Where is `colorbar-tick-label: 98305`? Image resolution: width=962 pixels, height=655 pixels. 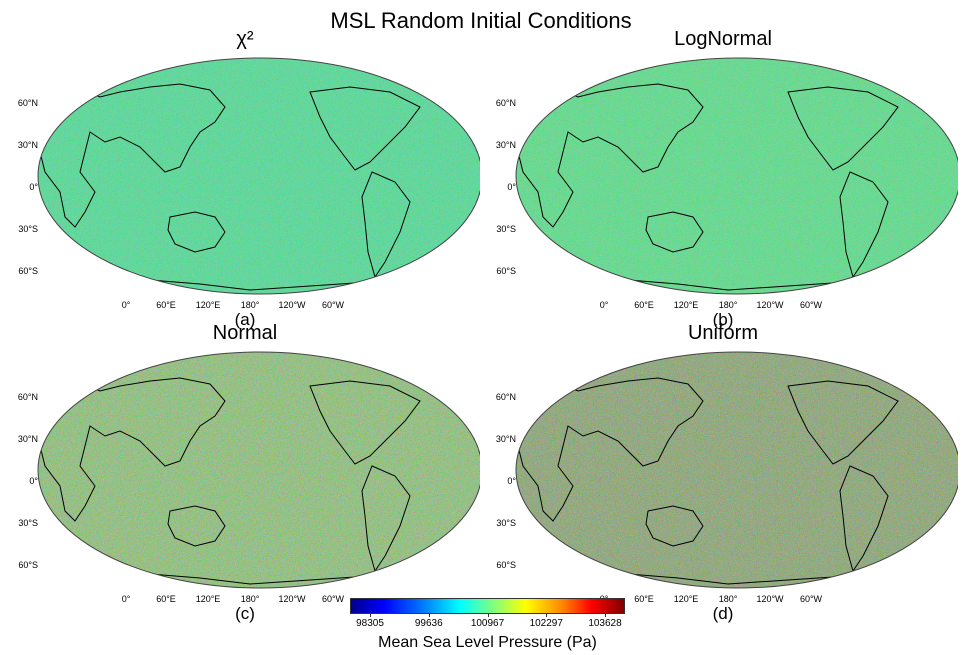
colorbar-tick-label: 98305 is located at coordinates (370, 623).